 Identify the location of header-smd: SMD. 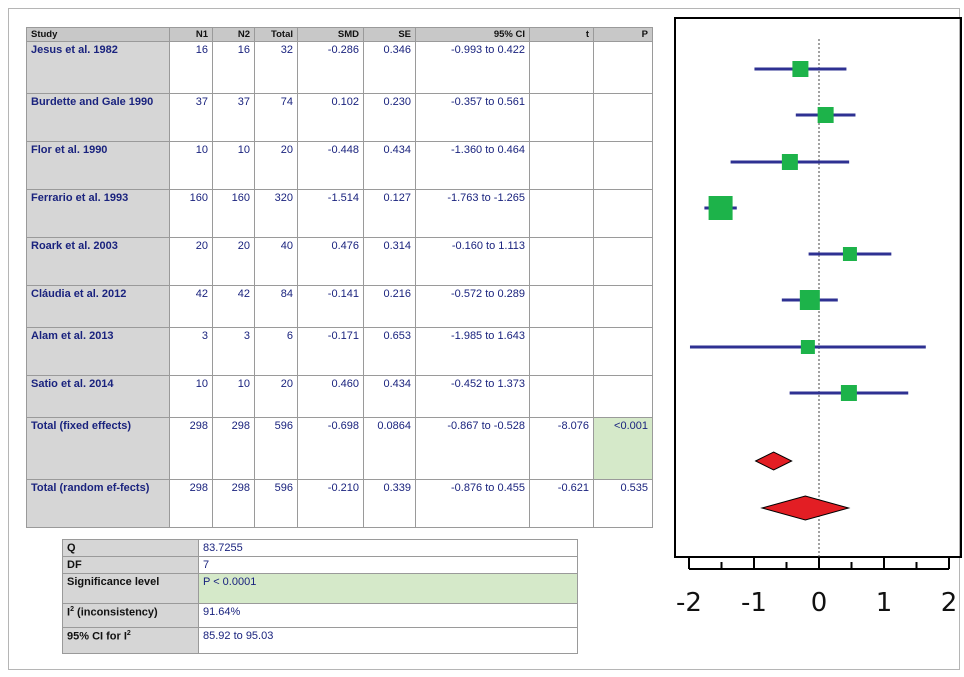
(330, 34).